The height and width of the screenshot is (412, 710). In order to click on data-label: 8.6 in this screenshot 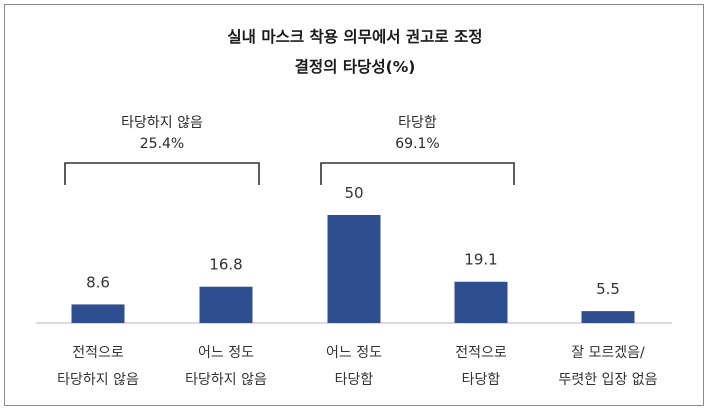, I will do `click(98, 282)`.